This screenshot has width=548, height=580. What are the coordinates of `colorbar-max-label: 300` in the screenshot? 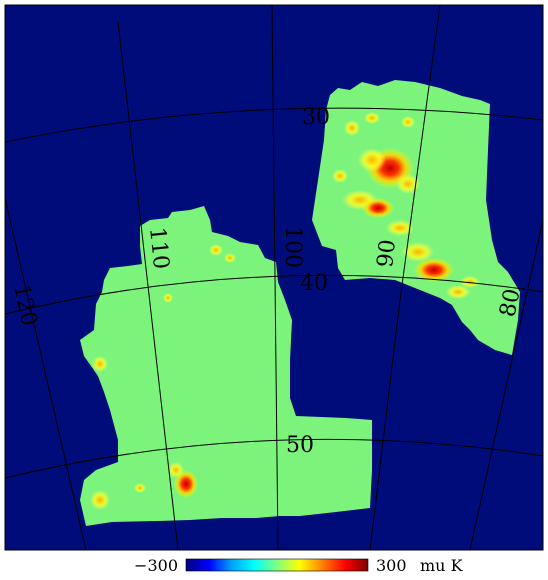 It's located at (391, 565).